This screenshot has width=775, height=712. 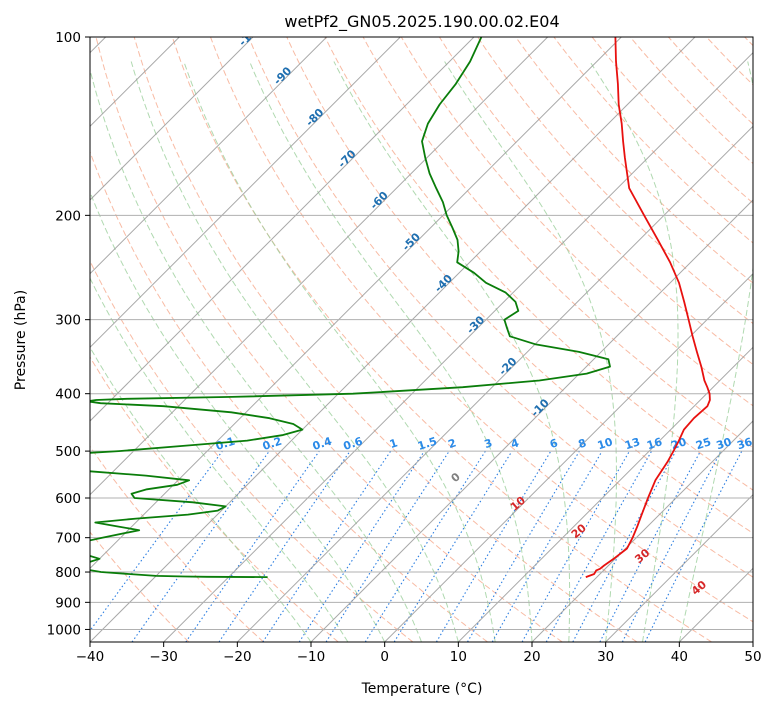 I want to click on y-tick-label: 700, so click(x=68, y=539).